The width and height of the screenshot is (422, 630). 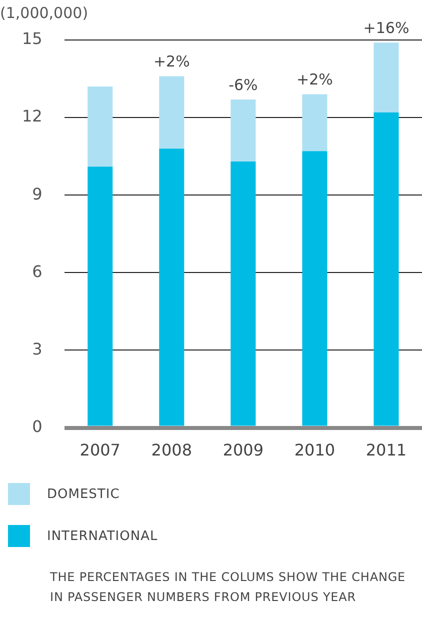 I want to click on y-tick-label: 0, so click(x=37, y=426).